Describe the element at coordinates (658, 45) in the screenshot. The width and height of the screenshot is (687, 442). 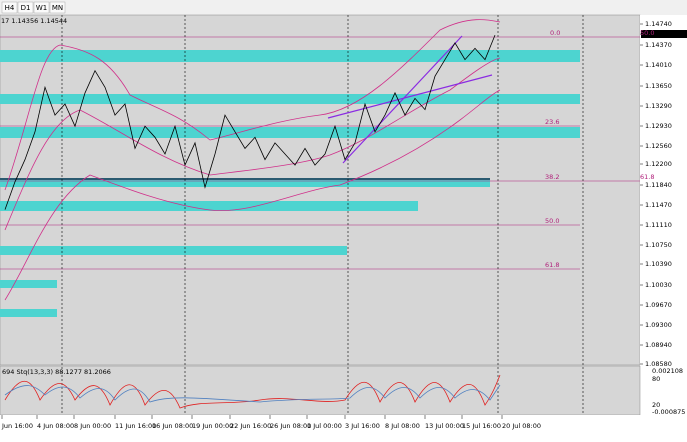
I see `price-label: 1.14370` at that location.